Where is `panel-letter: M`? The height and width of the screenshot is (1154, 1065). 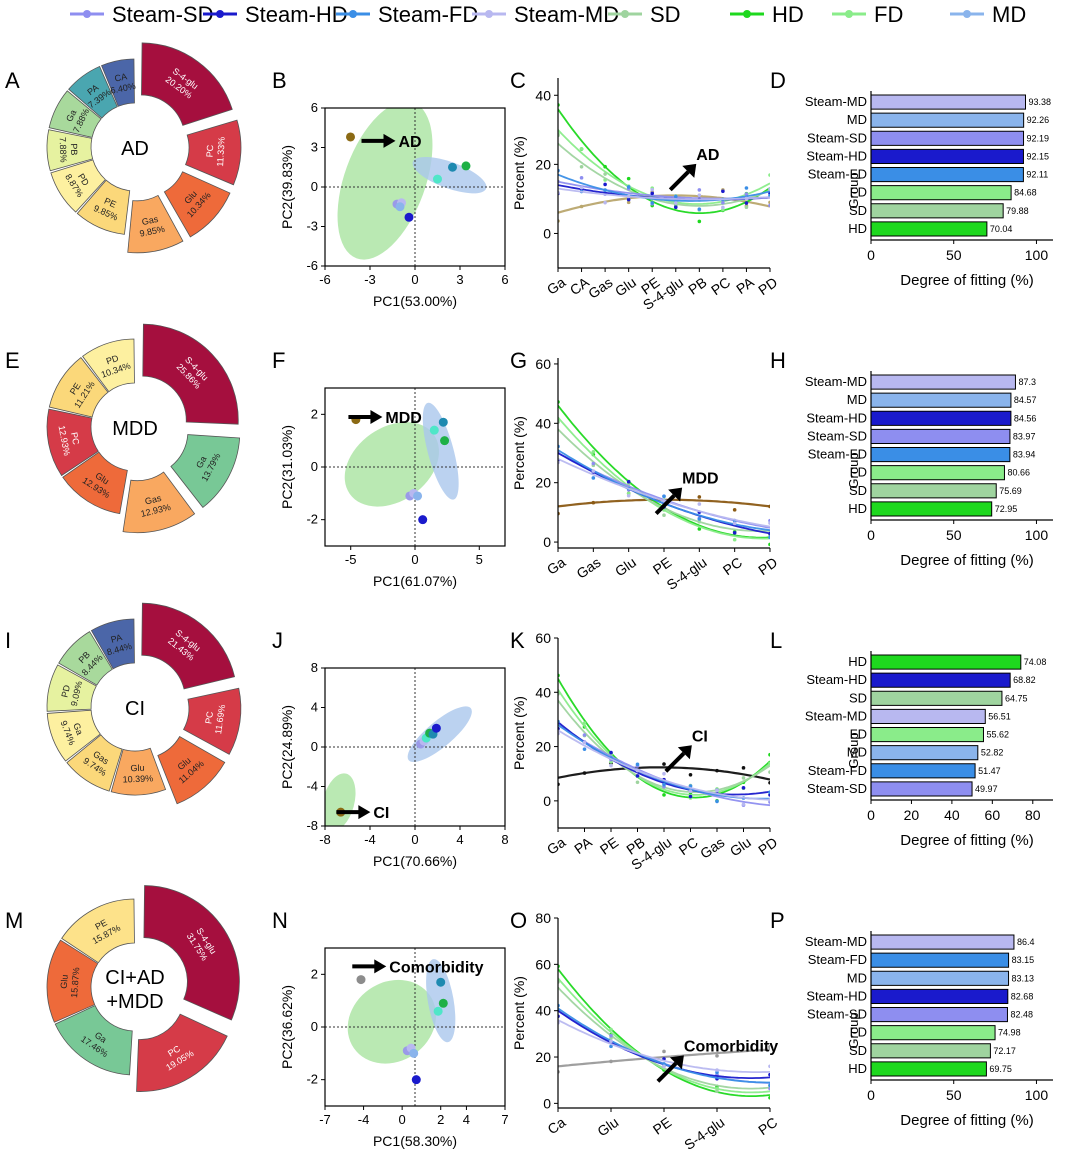
panel-letter: M is located at coordinates (14, 920).